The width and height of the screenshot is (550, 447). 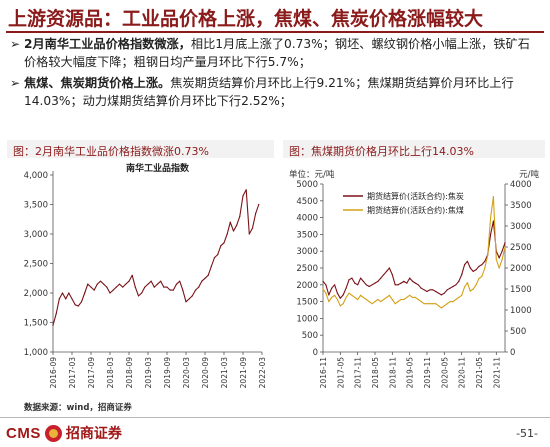 What do you see at coordinates (381, 151) in the screenshot?
I see `chart-caption: 图：焦煤期货价格月环比上行14.03%` at bounding box center [381, 151].